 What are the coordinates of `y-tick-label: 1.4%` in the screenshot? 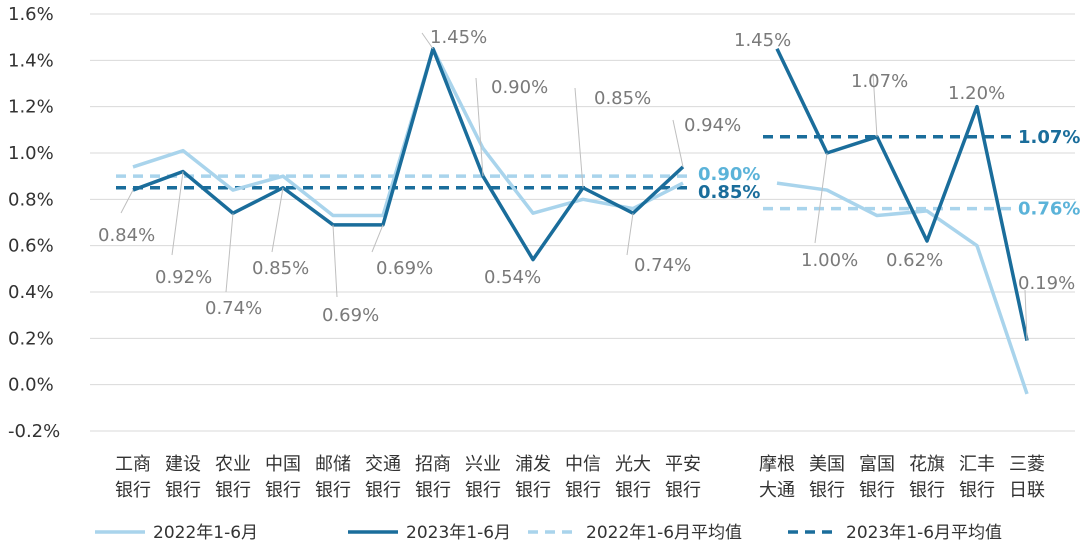 It's located at (31, 60).